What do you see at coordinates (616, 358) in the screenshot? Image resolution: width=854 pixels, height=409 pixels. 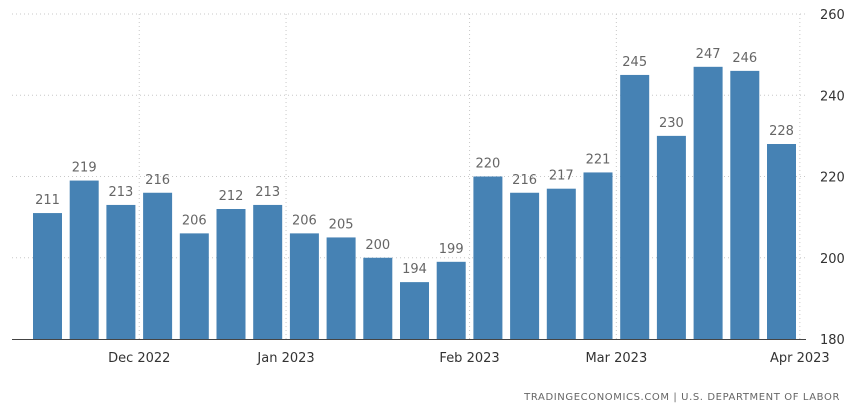 I see `x-tick-label: Mar 2023` at bounding box center [616, 358].